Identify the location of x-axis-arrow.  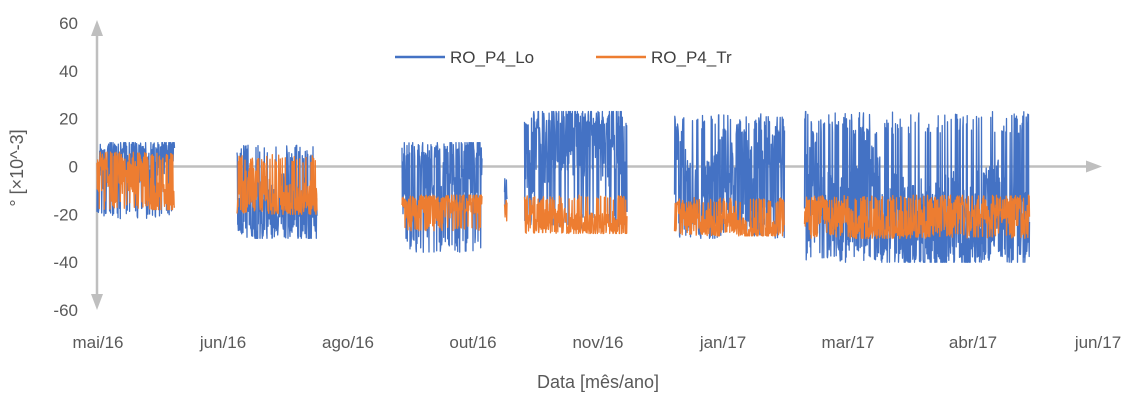
(1094, 166).